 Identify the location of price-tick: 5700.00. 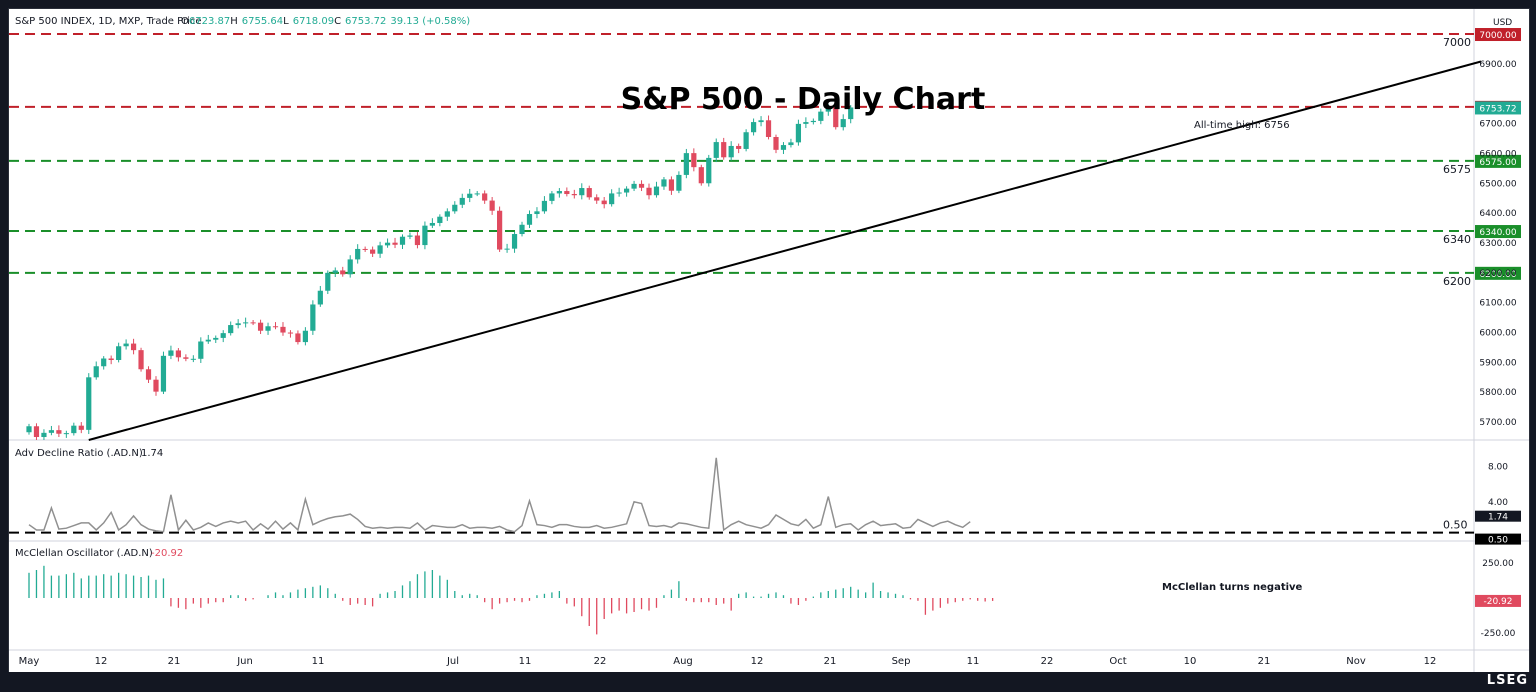
(1497, 423).